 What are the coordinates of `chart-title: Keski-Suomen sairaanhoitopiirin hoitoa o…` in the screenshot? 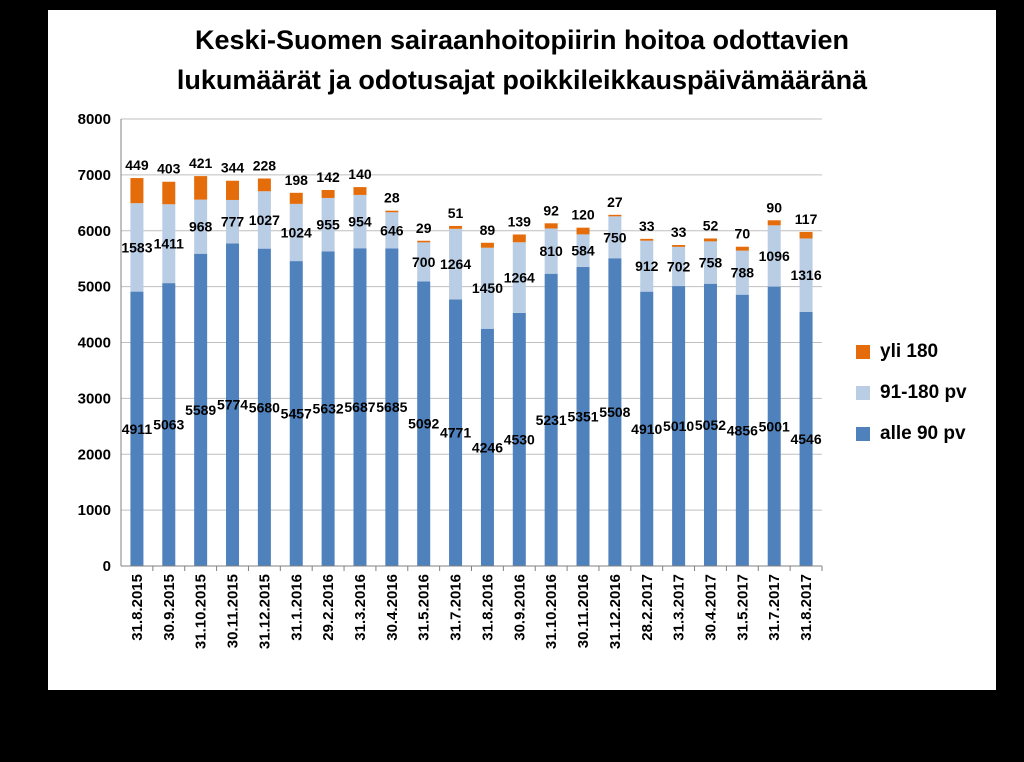 It's located at (522, 60).